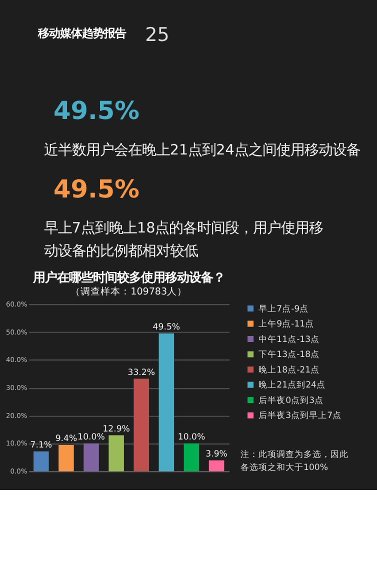 The image size is (377, 565). Describe the element at coordinates (202, 150) in the screenshot. I see `text: 近半数用户会在晚上21点到24点之间使用移动设备` at that location.